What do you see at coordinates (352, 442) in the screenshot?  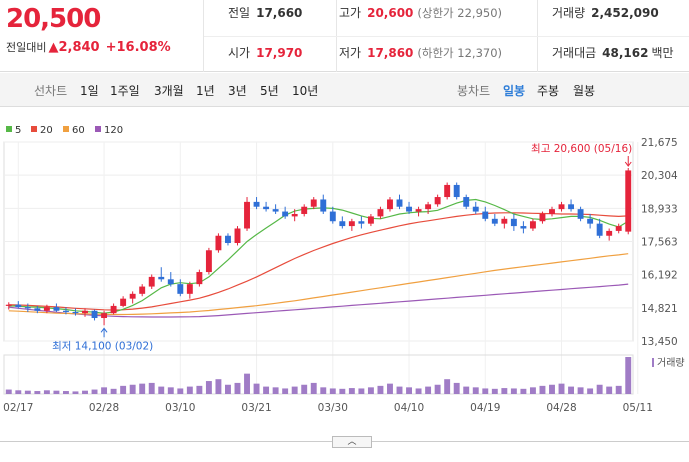 I see `chart-scroll-handle: ︿` at bounding box center [352, 442].